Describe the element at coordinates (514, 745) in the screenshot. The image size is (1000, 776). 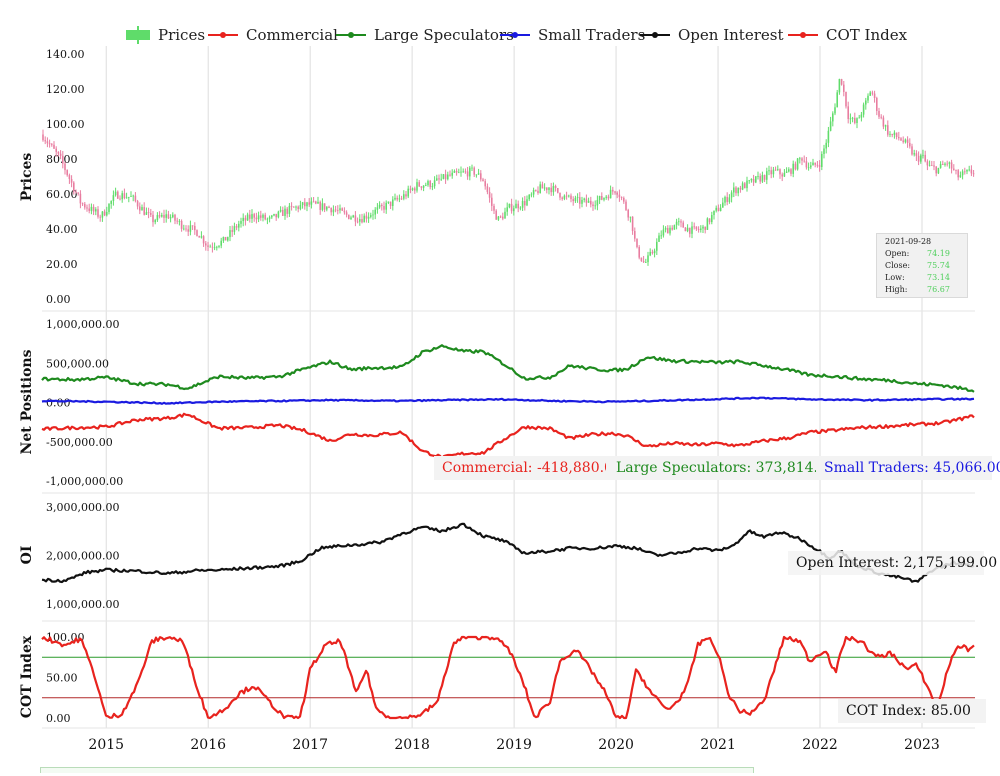
I see `x-tick-label: 2019` at that location.